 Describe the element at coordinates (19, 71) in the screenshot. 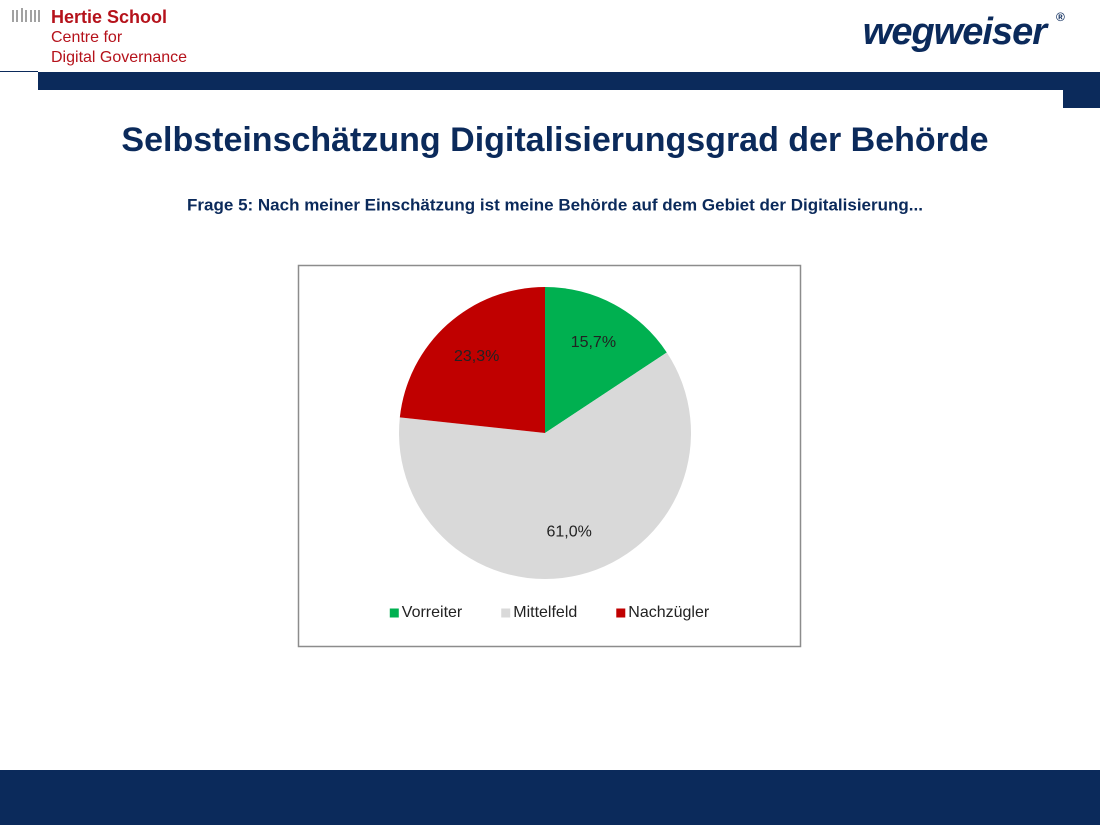

I see `header-rule` at that location.